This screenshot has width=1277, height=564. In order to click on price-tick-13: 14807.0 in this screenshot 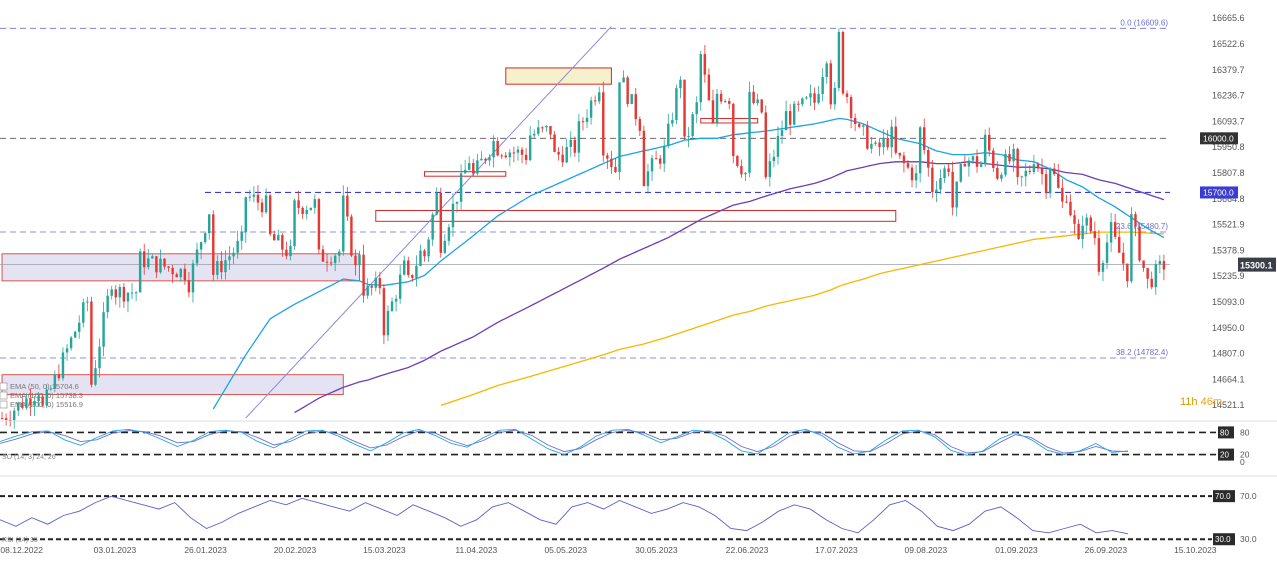, I will do `click(1228, 354)`.